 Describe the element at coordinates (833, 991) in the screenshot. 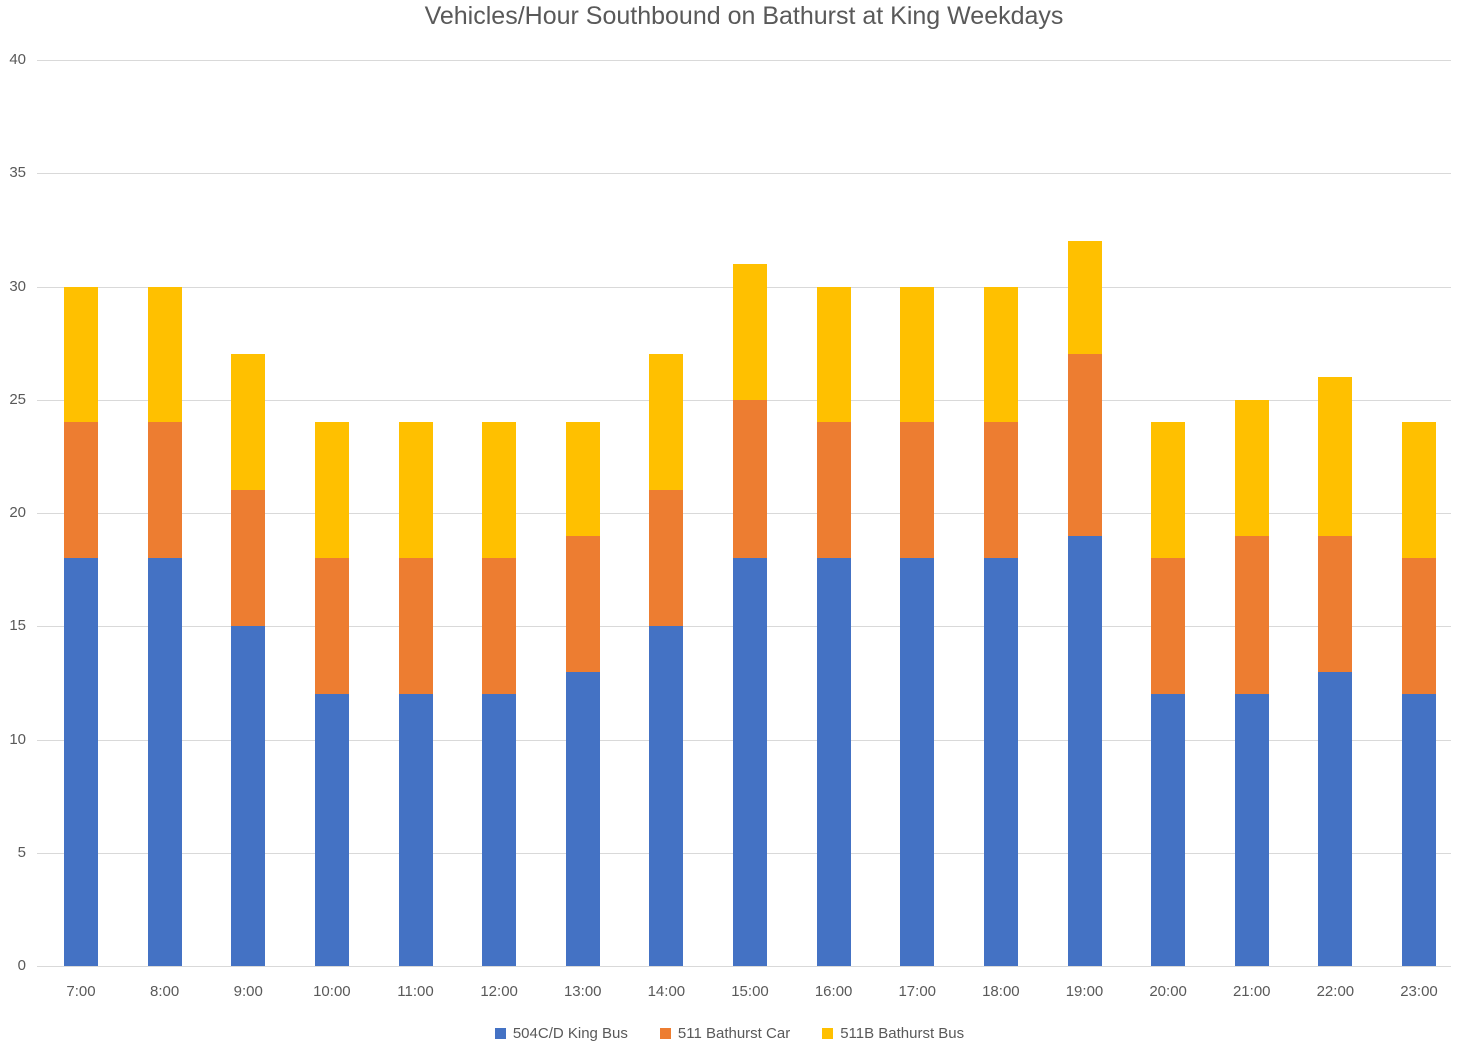

I see `x-tick-label: 16:00` at that location.